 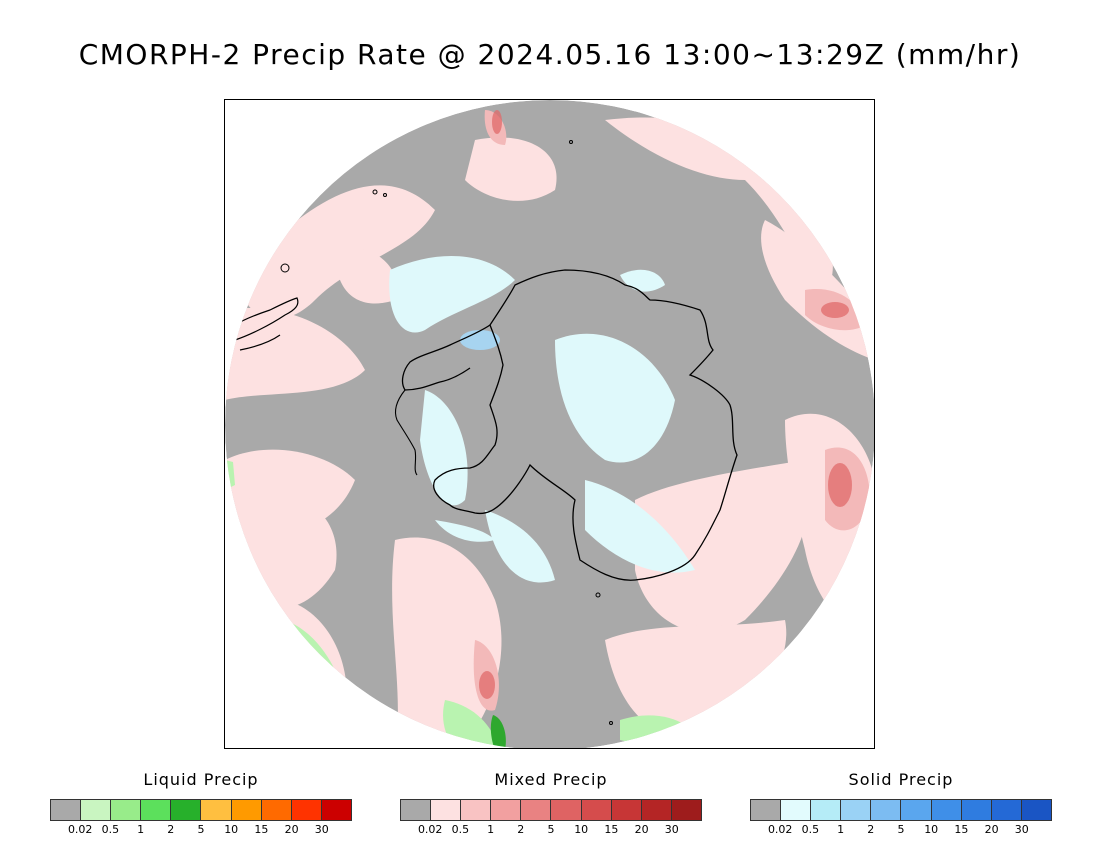 I want to click on legend-liquid-swatches, so click(x=201, y=810).